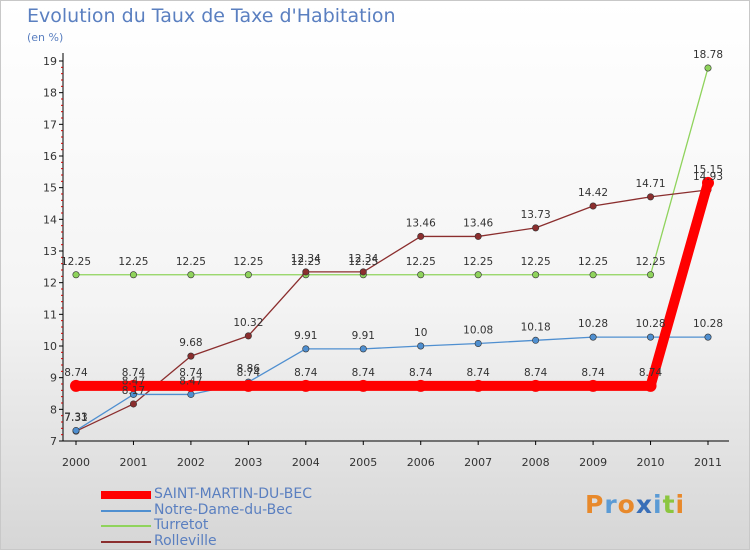 This screenshot has height=550, width=750. What do you see at coordinates (708, 462) in the screenshot?
I see `x-tick-label-2011: 2011` at bounding box center [708, 462].